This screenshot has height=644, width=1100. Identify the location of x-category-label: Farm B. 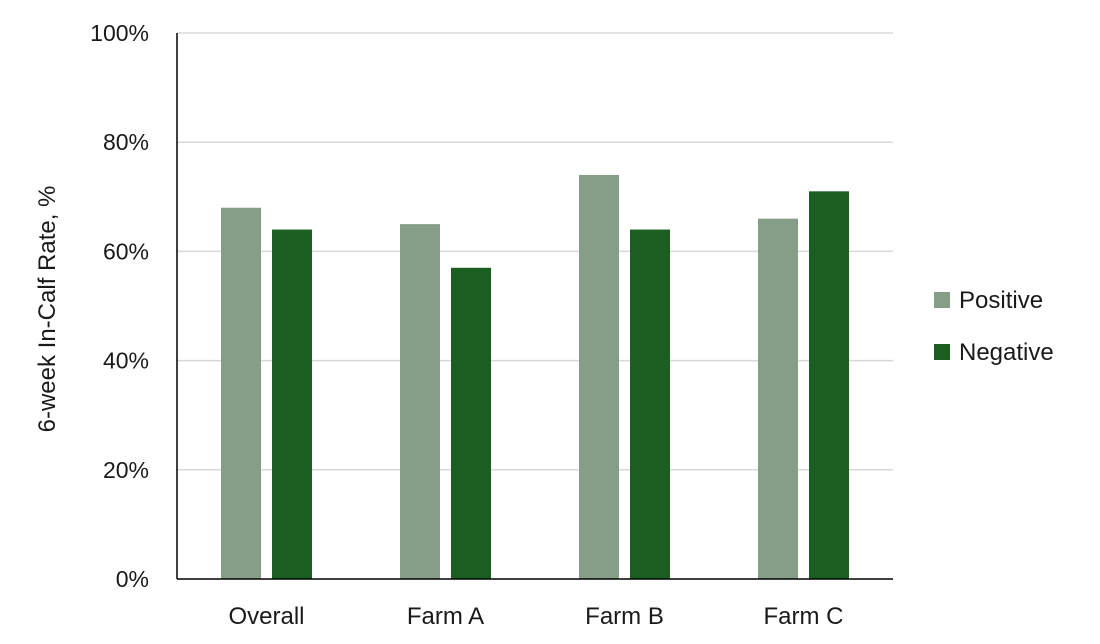
(624, 616).